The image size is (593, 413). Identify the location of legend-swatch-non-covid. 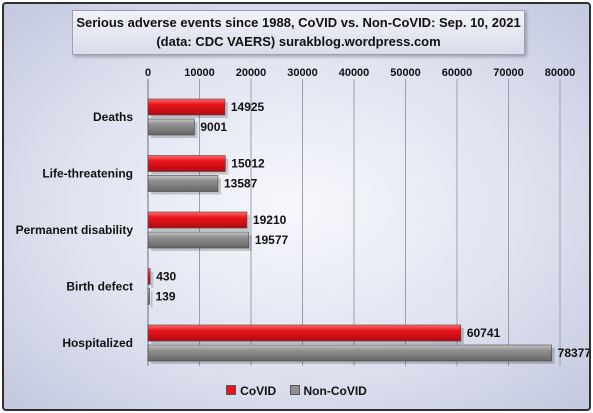
(294, 390).